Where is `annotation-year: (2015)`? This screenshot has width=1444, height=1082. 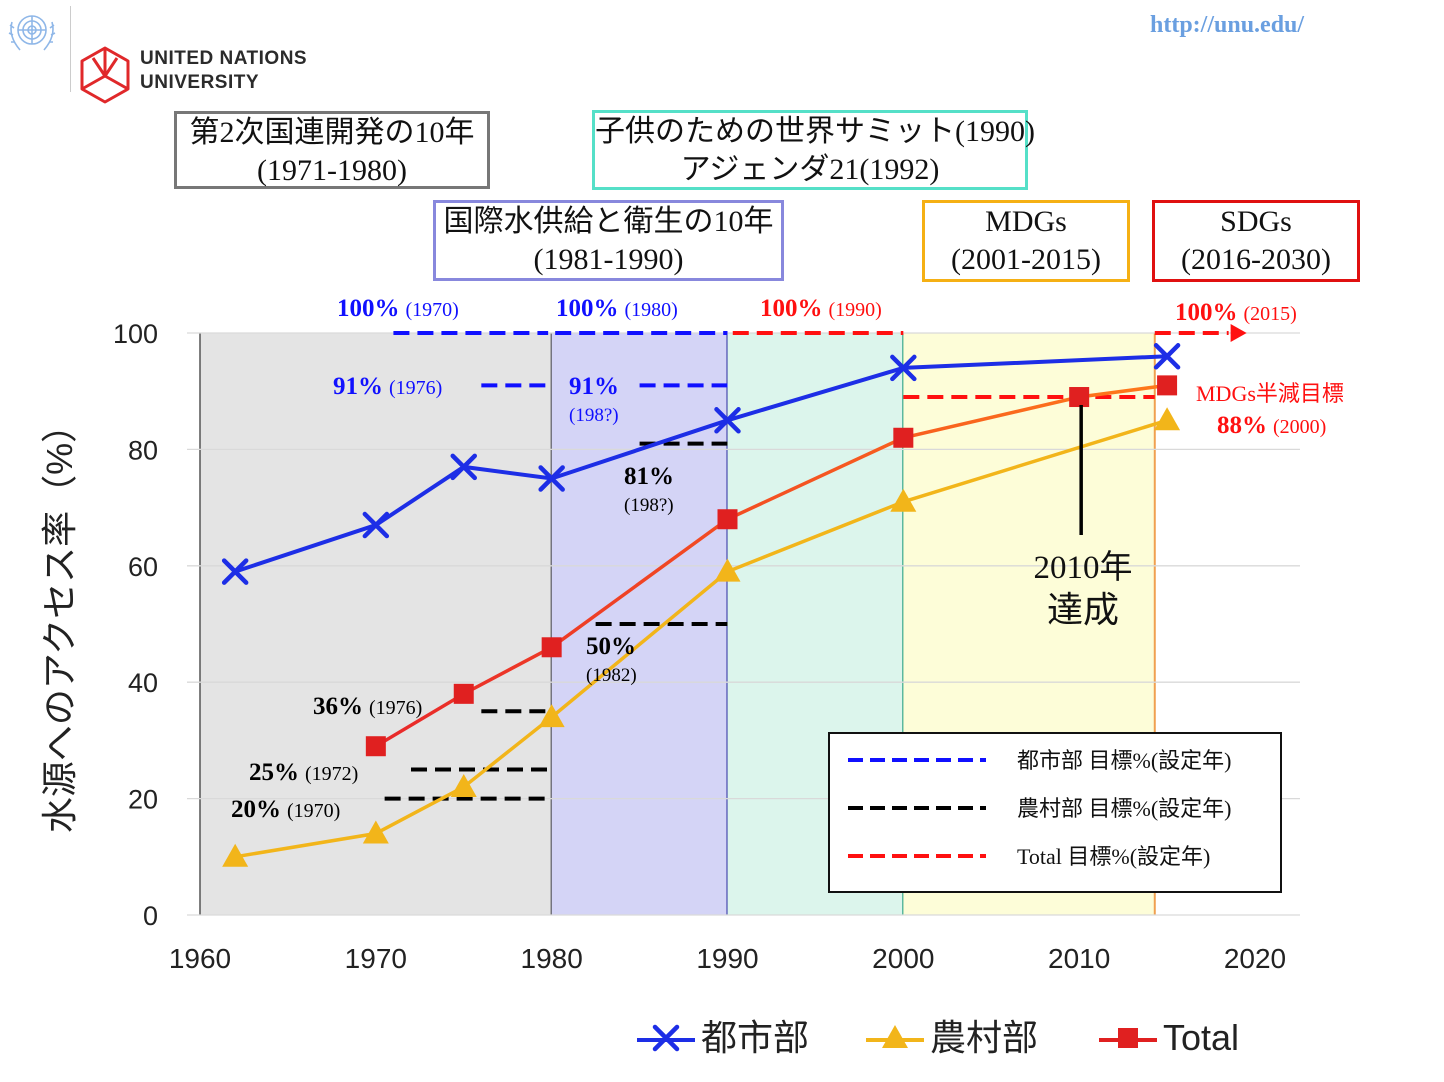 annotation-year: (2015) is located at coordinates (1270, 314).